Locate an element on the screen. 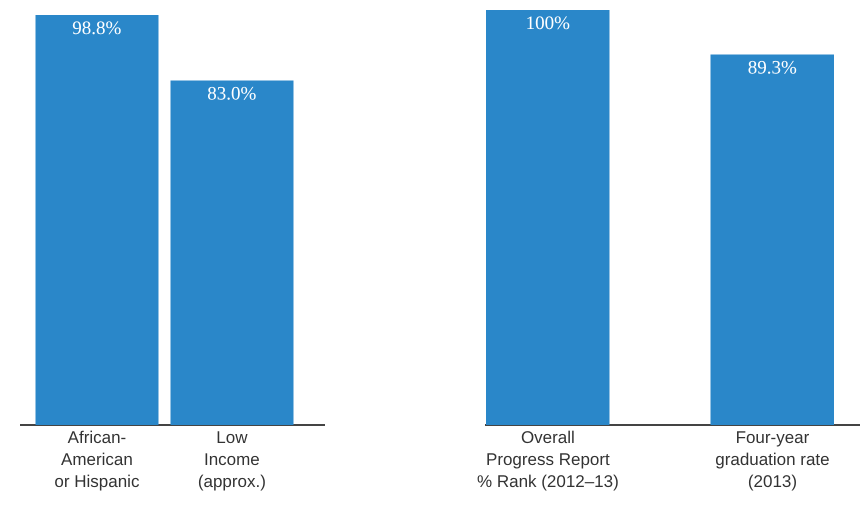  x-tick-label: Four-year graduation rate (2013) is located at coordinates (772, 460).